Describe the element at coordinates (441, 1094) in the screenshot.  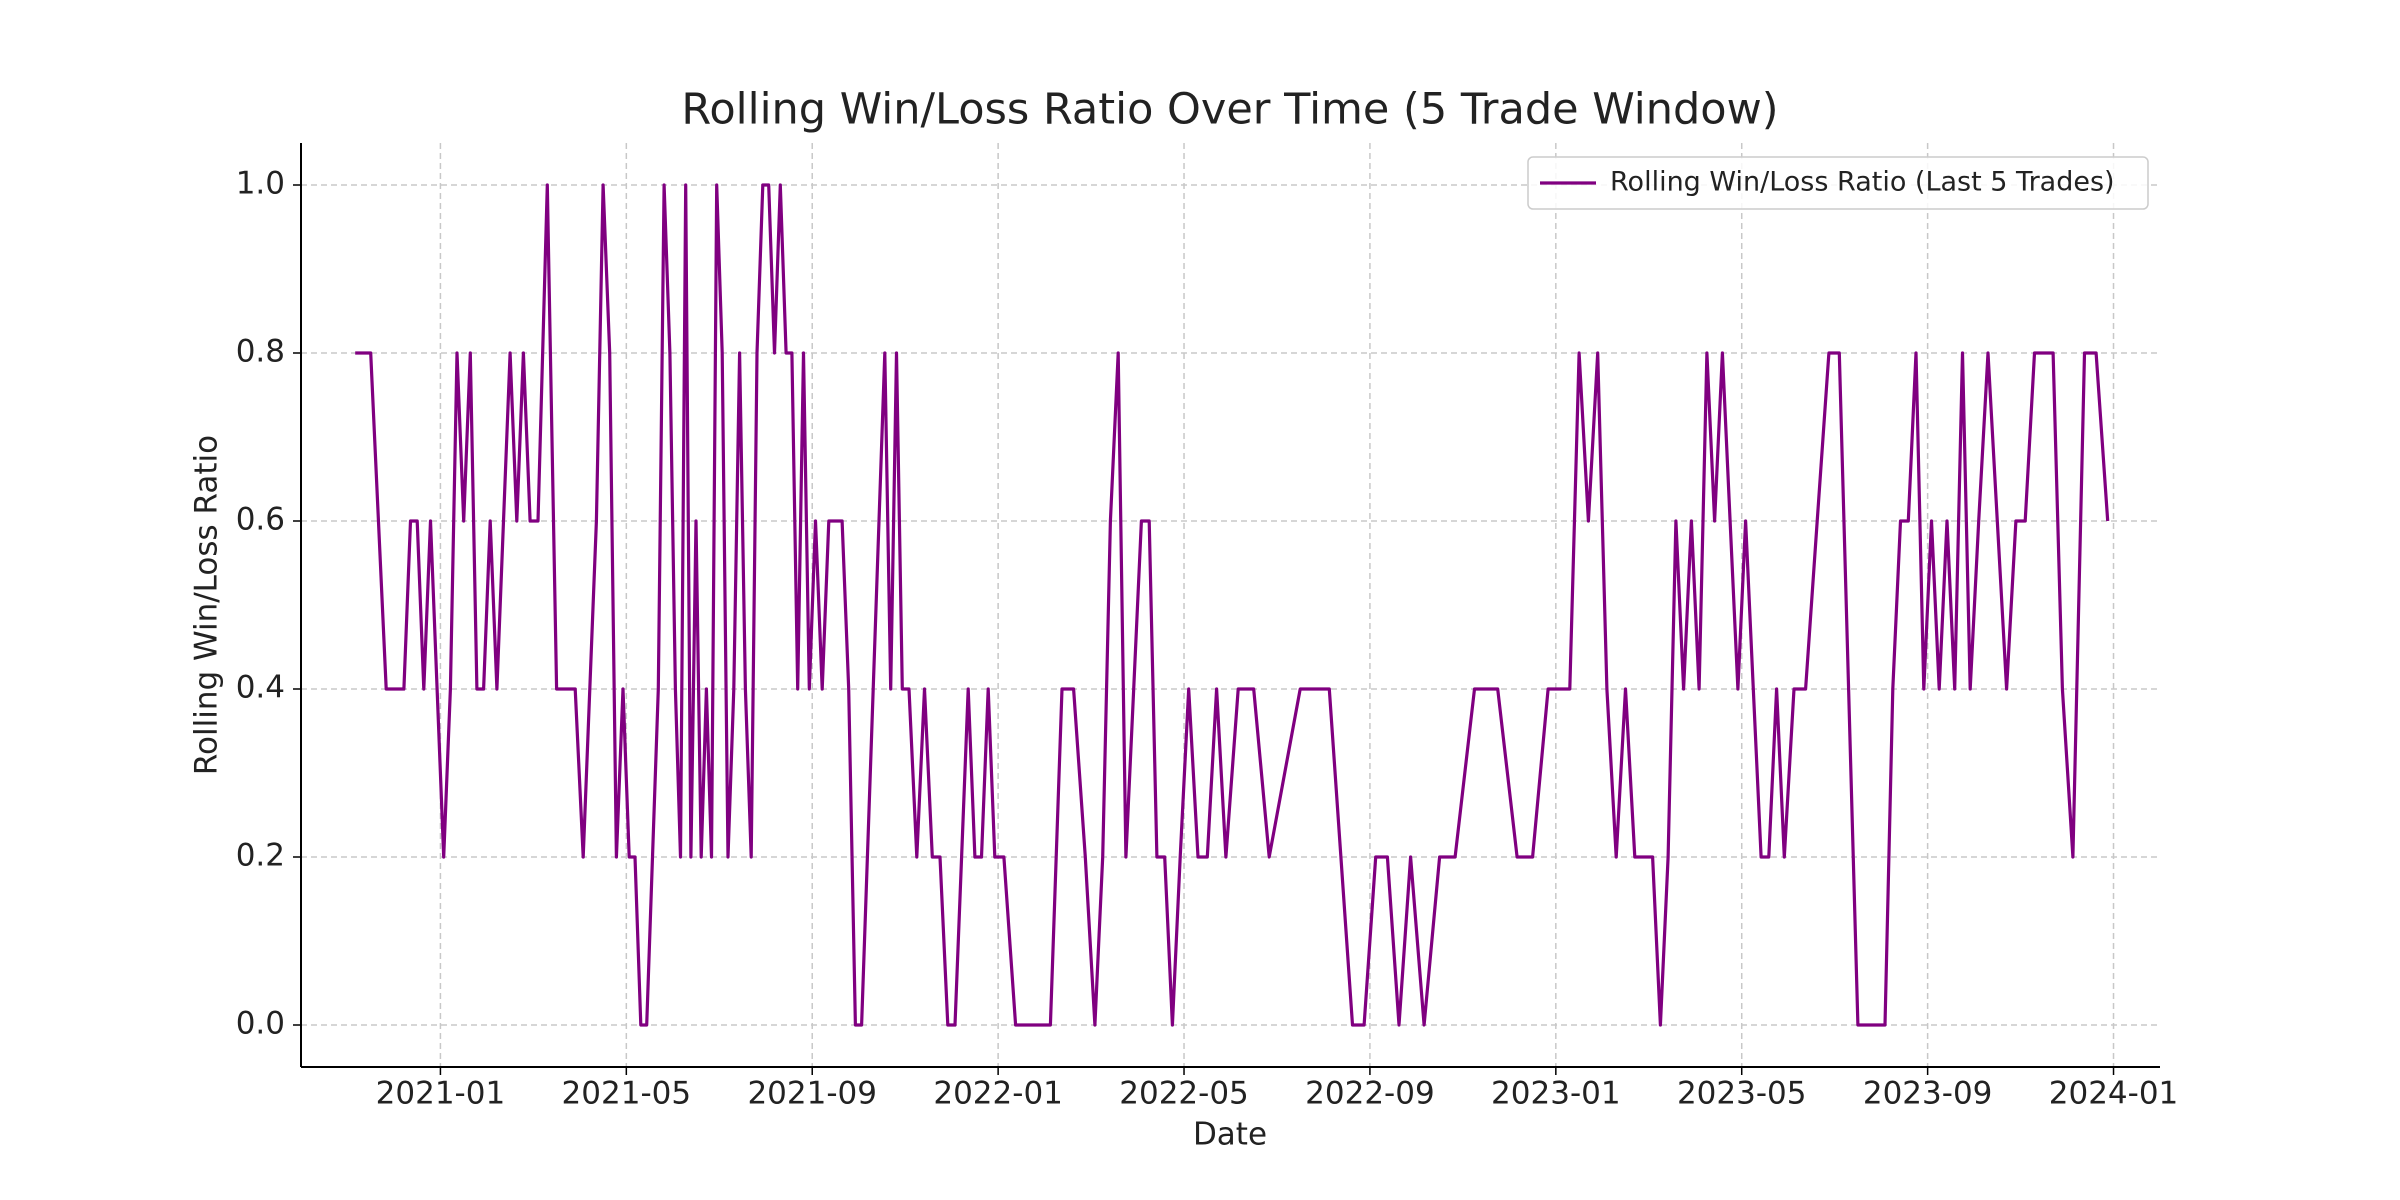
I see `x-tick-label: 2021-01` at that location.